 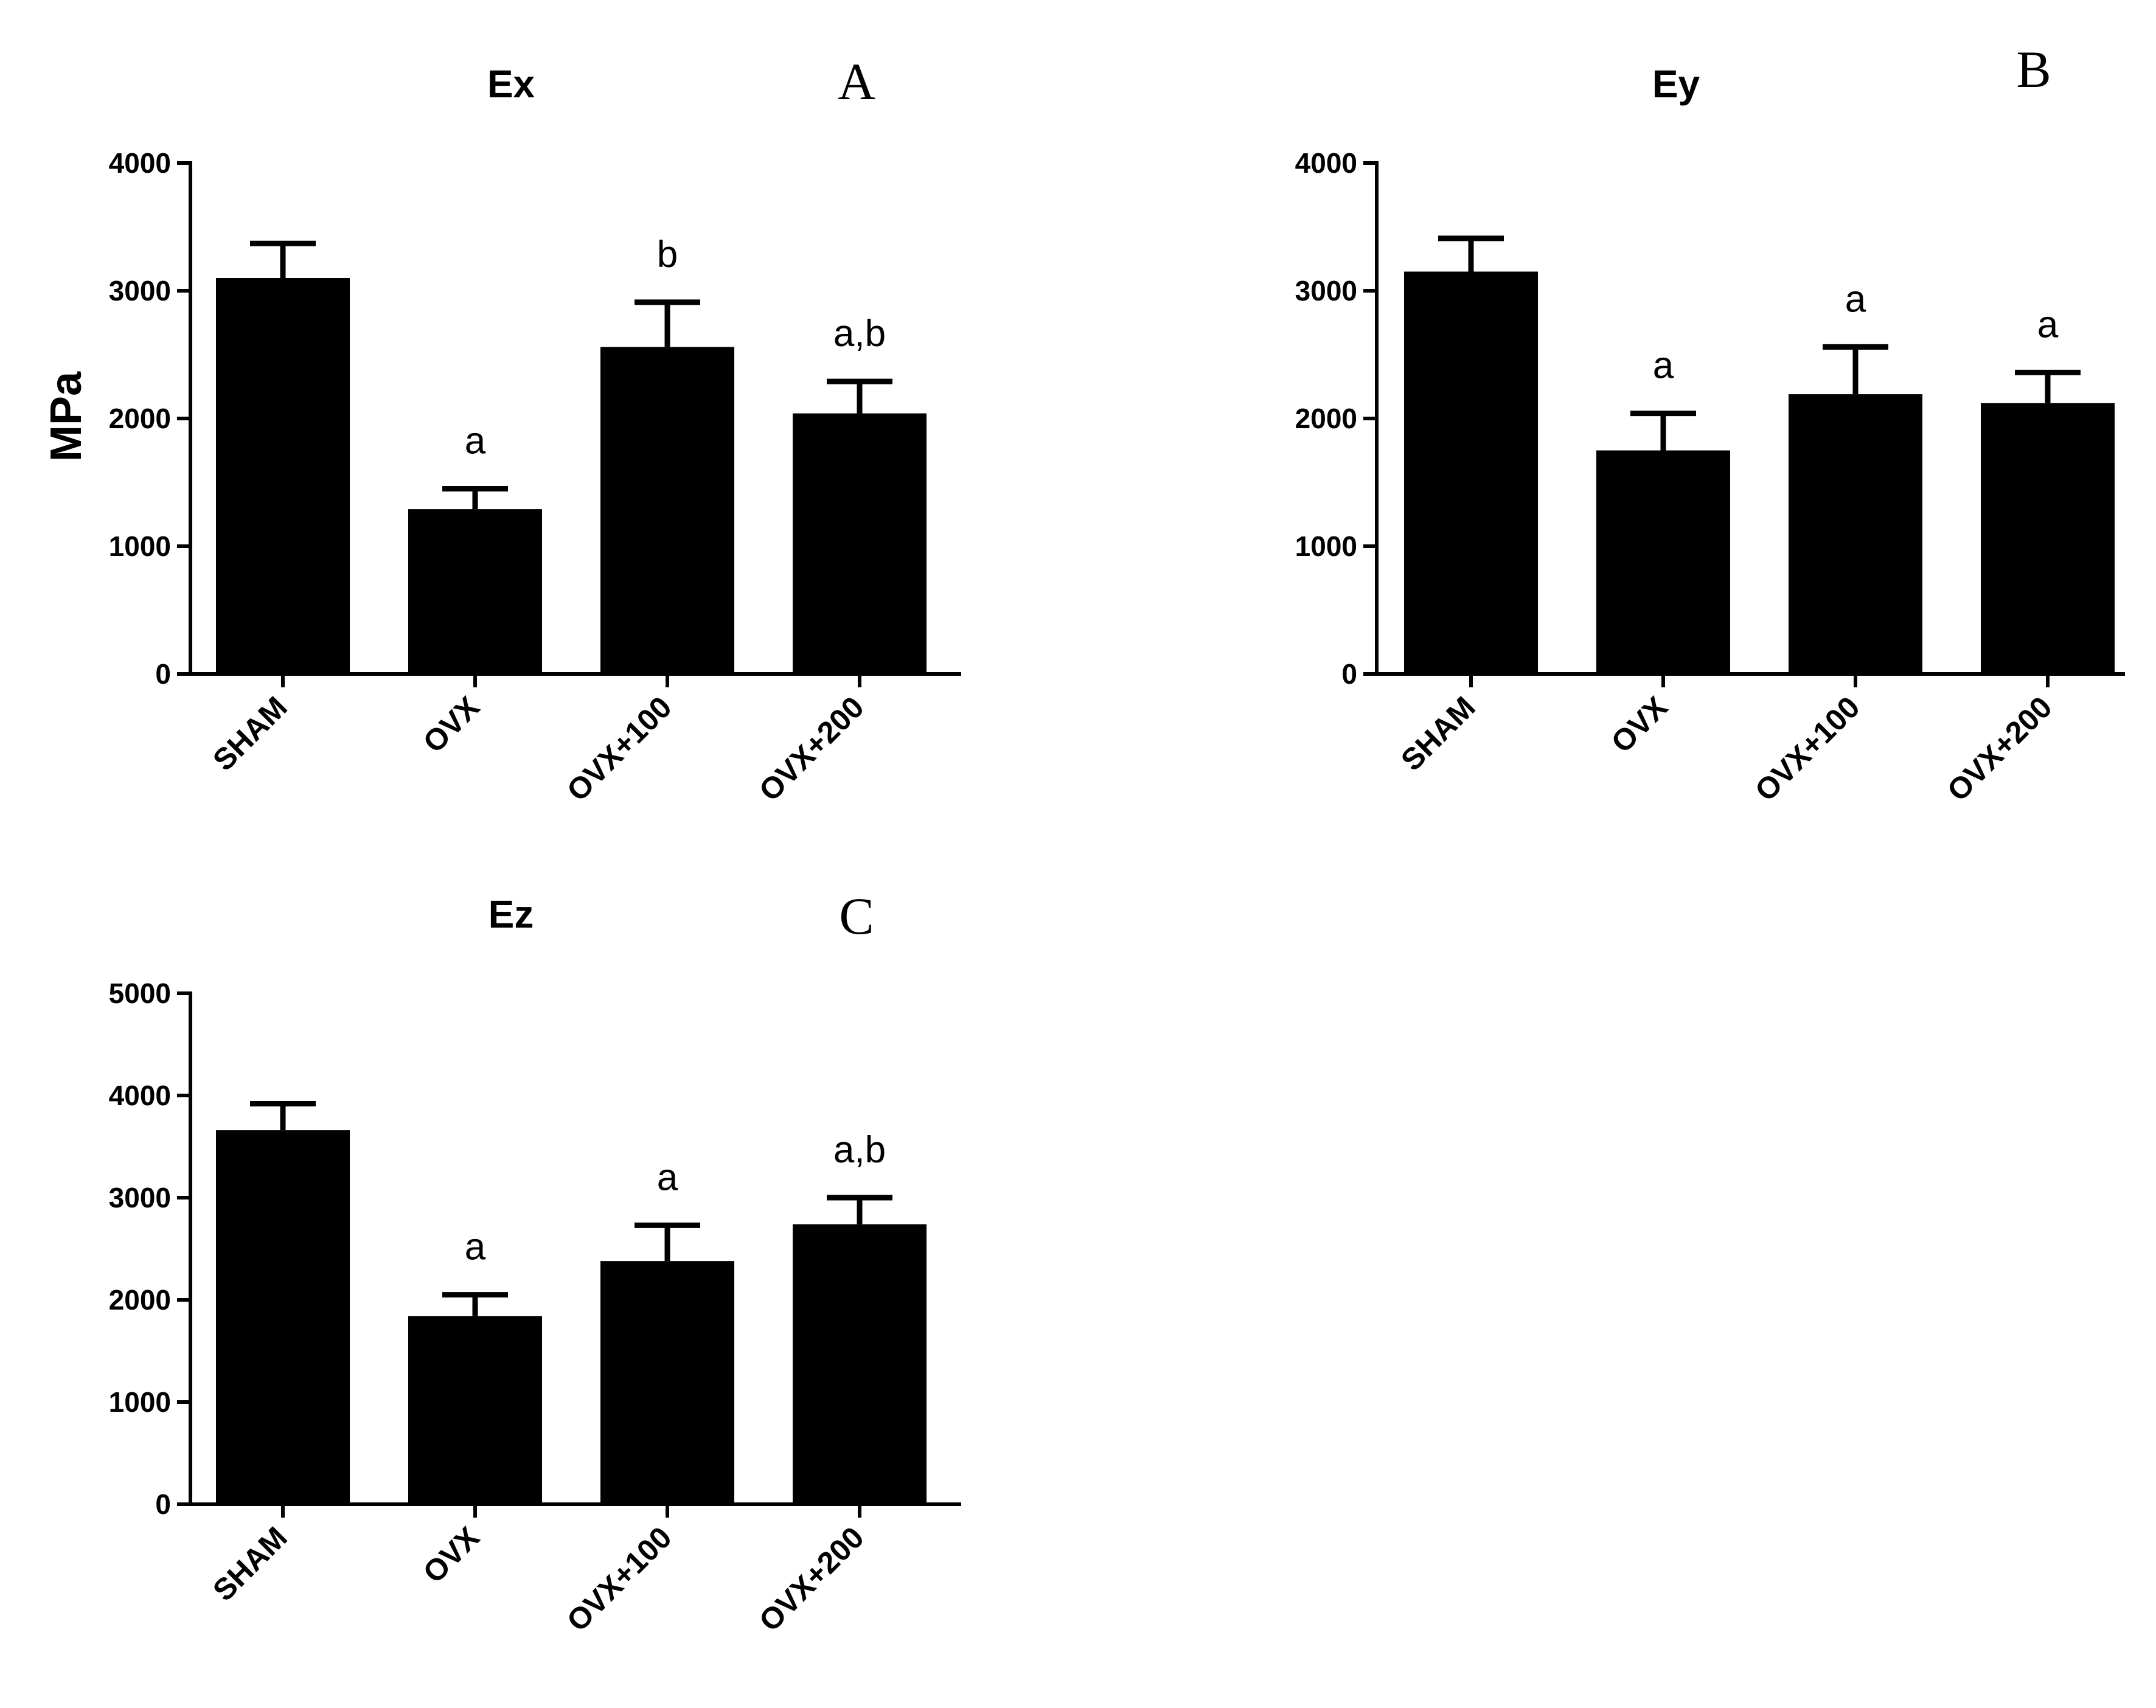 What do you see at coordinates (2033, 69) in the screenshot?
I see `panel-letter: B` at bounding box center [2033, 69].